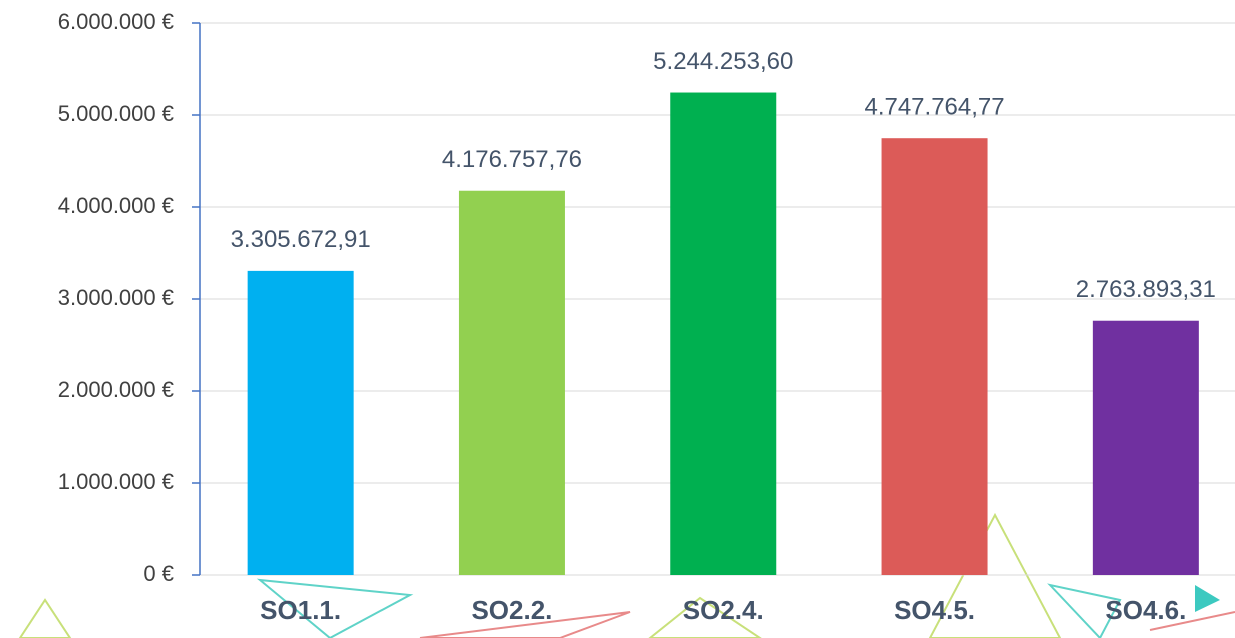 The width and height of the screenshot is (1235, 638). I want to click on x-tick-label: SO4.6., so click(1145, 610).